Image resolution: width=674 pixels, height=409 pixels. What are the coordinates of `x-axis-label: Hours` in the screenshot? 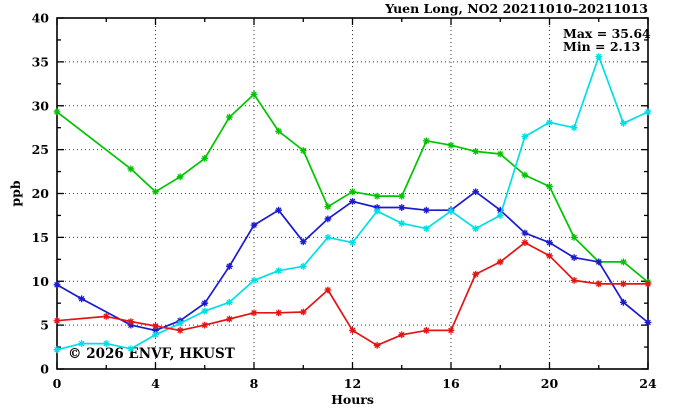 It's located at (352, 399).